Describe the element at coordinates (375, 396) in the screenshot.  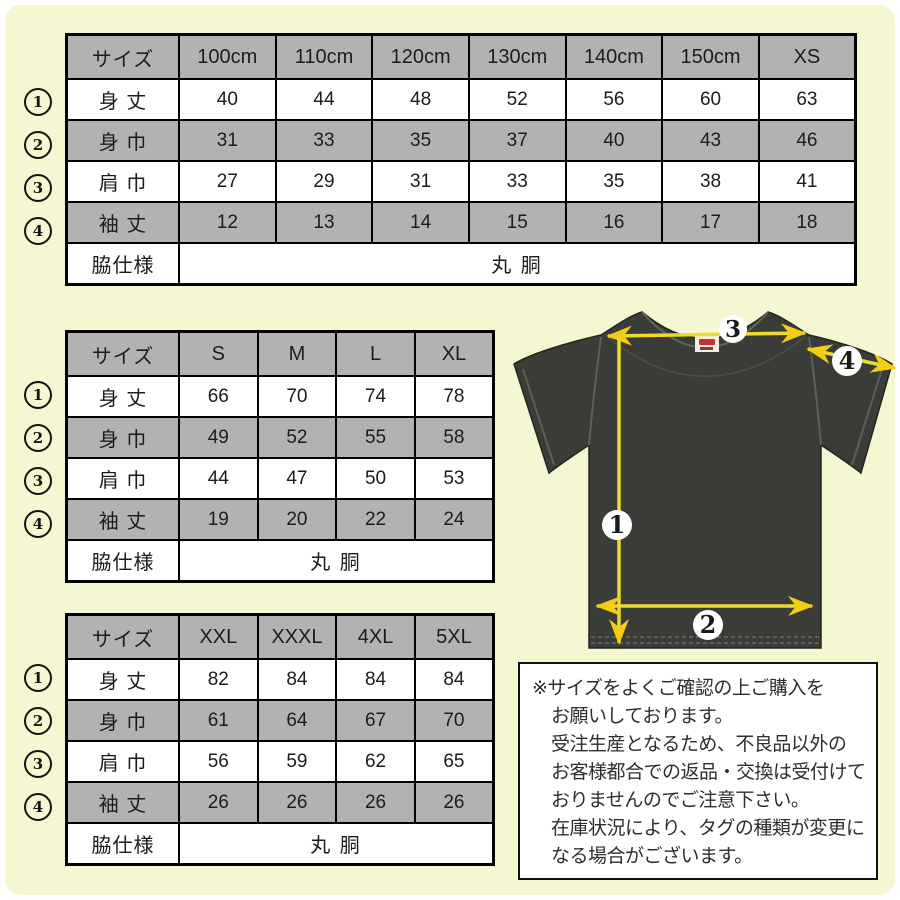
I see `measure-cell: 74` at that location.